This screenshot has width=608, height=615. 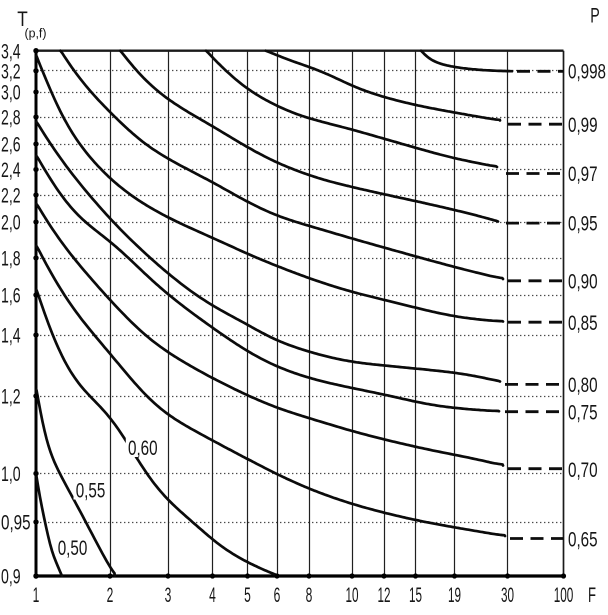 What do you see at coordinates (415, 595) in the screenshot?
I see `svg-text: 15` at bounding box center [415, 595].